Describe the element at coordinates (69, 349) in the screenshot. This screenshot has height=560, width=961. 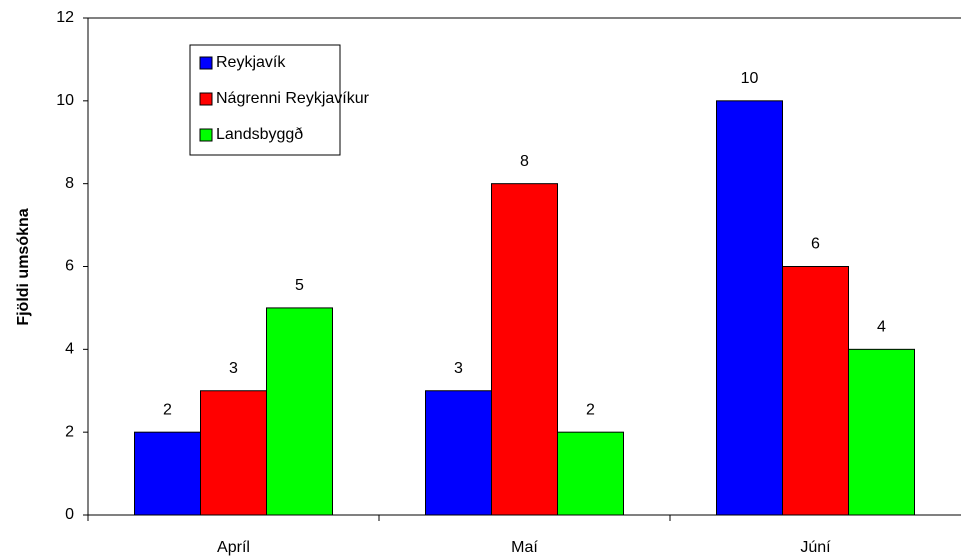
I see `y-tick-label: 4` at that location.